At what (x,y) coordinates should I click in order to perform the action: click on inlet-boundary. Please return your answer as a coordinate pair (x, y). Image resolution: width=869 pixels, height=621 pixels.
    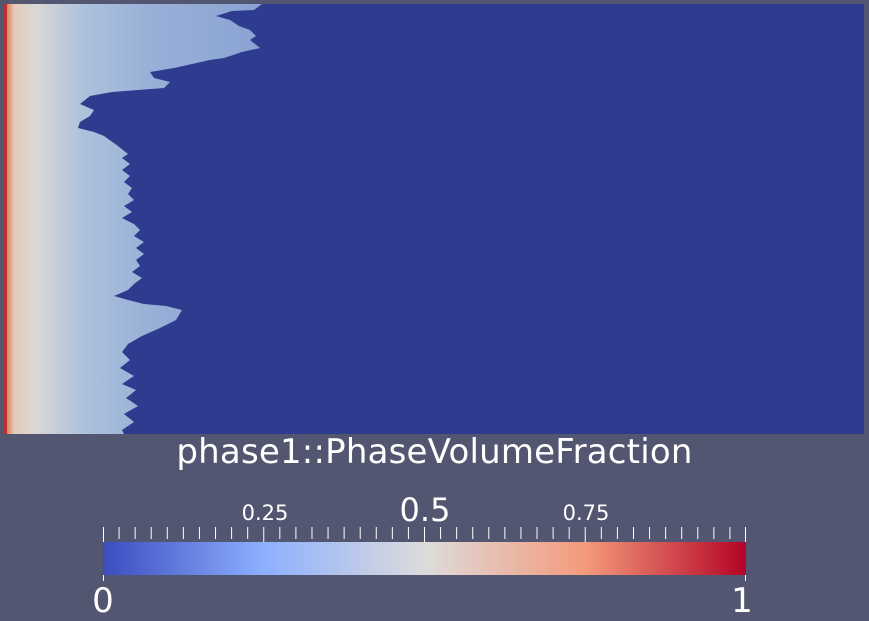
    Looking at the image, I should click on (5, 219).